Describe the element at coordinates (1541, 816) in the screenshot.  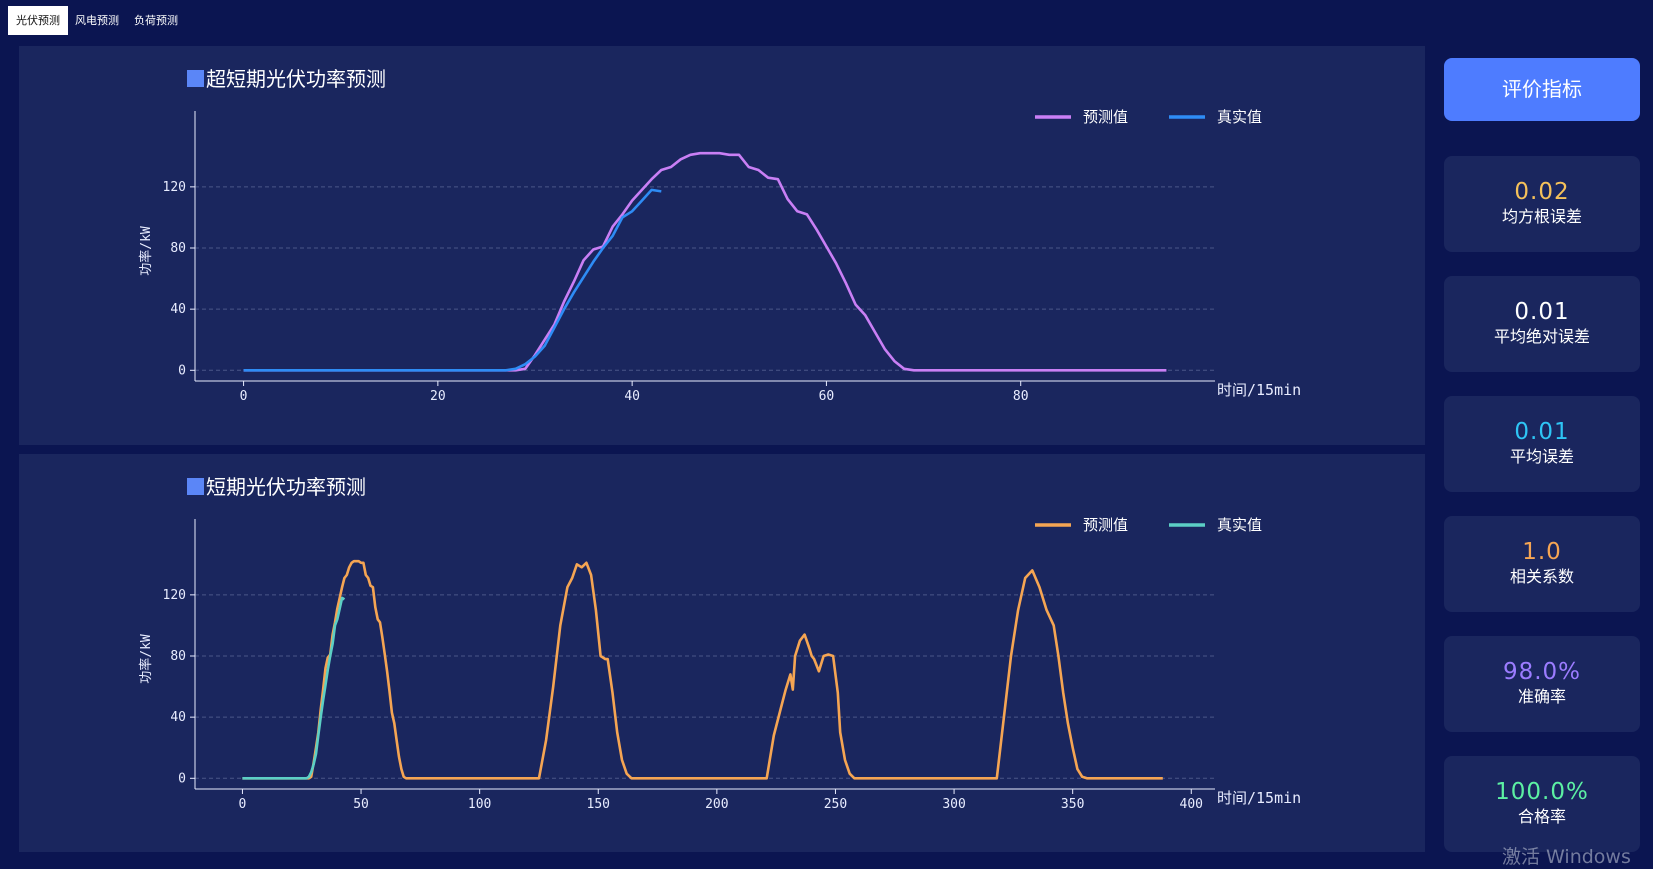
I see `metric-label: 合格率` at that location.